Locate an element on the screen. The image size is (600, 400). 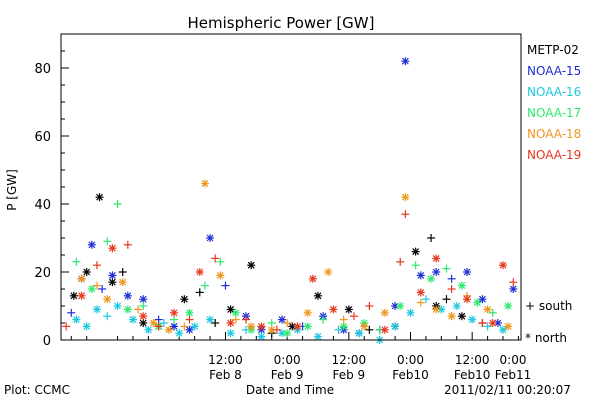
y-tick-label: 20 is located at coordinates (42, 273).